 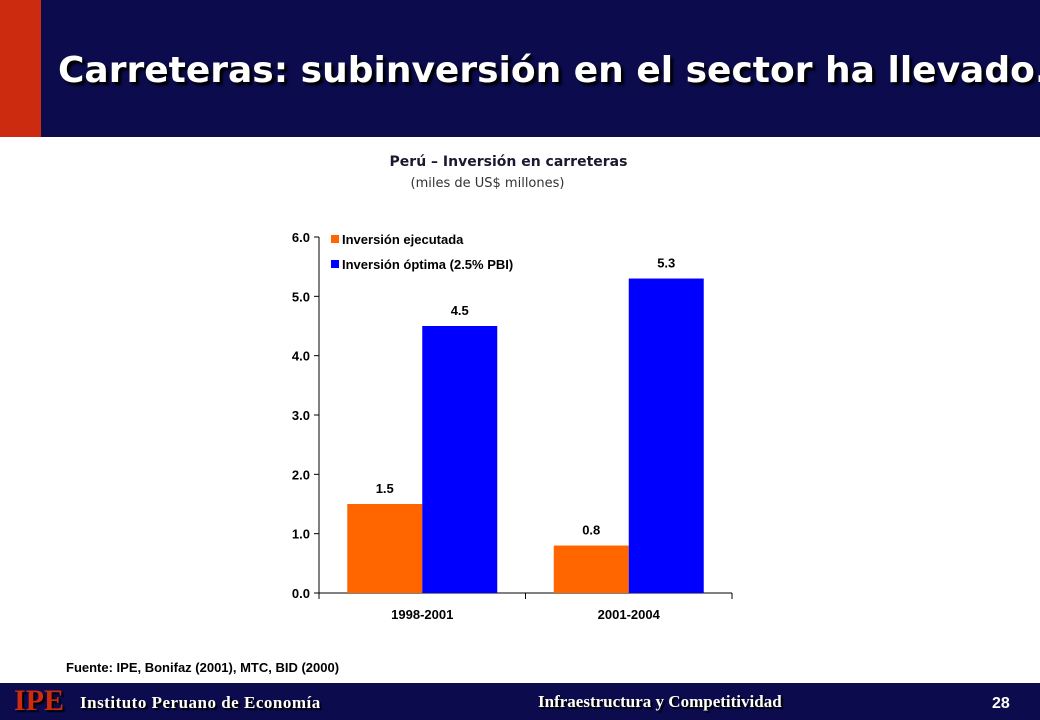 What do you see at coordinates (460, 310) in the screenshot?
I see `data-label: 4.5` at bounding box center [460, 310].